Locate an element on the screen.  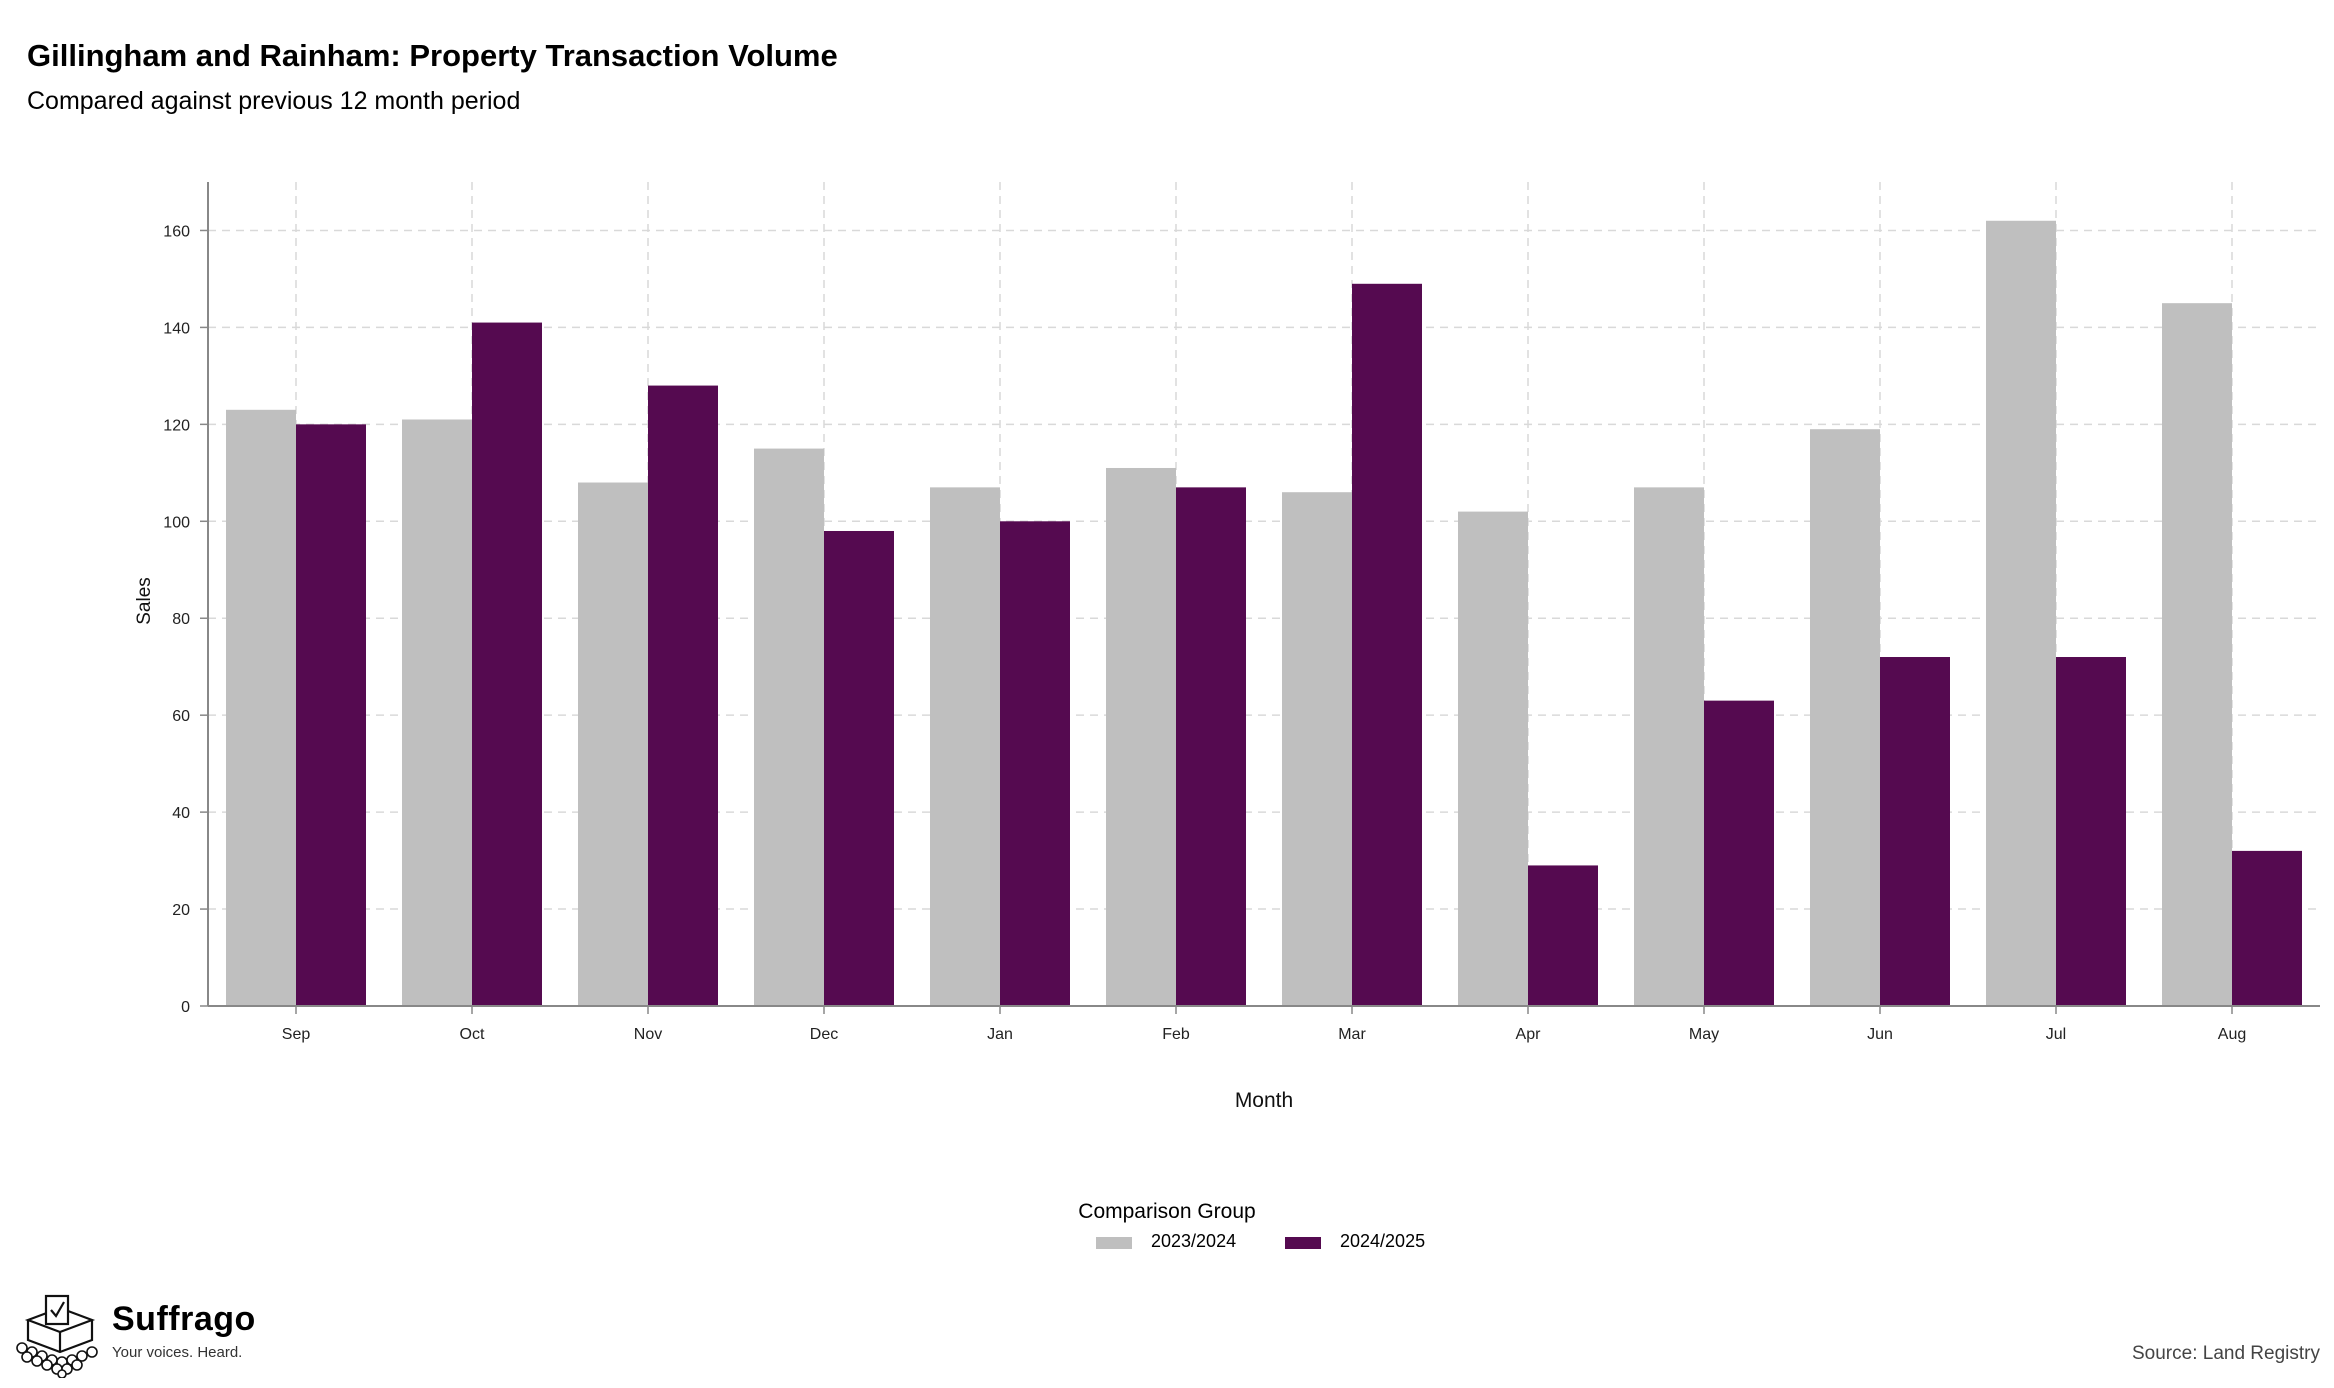
y-axis-title: Sales is located at coordinates (144, 601).